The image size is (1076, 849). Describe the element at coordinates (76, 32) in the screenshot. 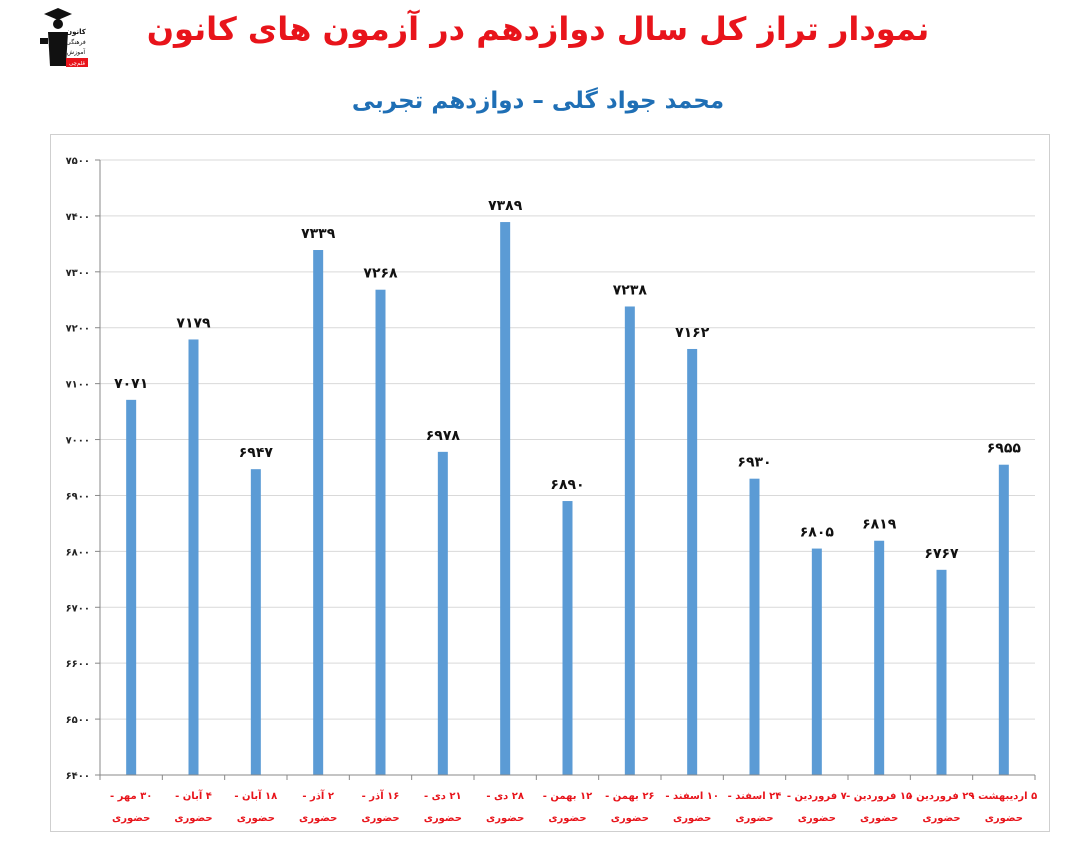

I see `logo-text-1: کانون` at that location.